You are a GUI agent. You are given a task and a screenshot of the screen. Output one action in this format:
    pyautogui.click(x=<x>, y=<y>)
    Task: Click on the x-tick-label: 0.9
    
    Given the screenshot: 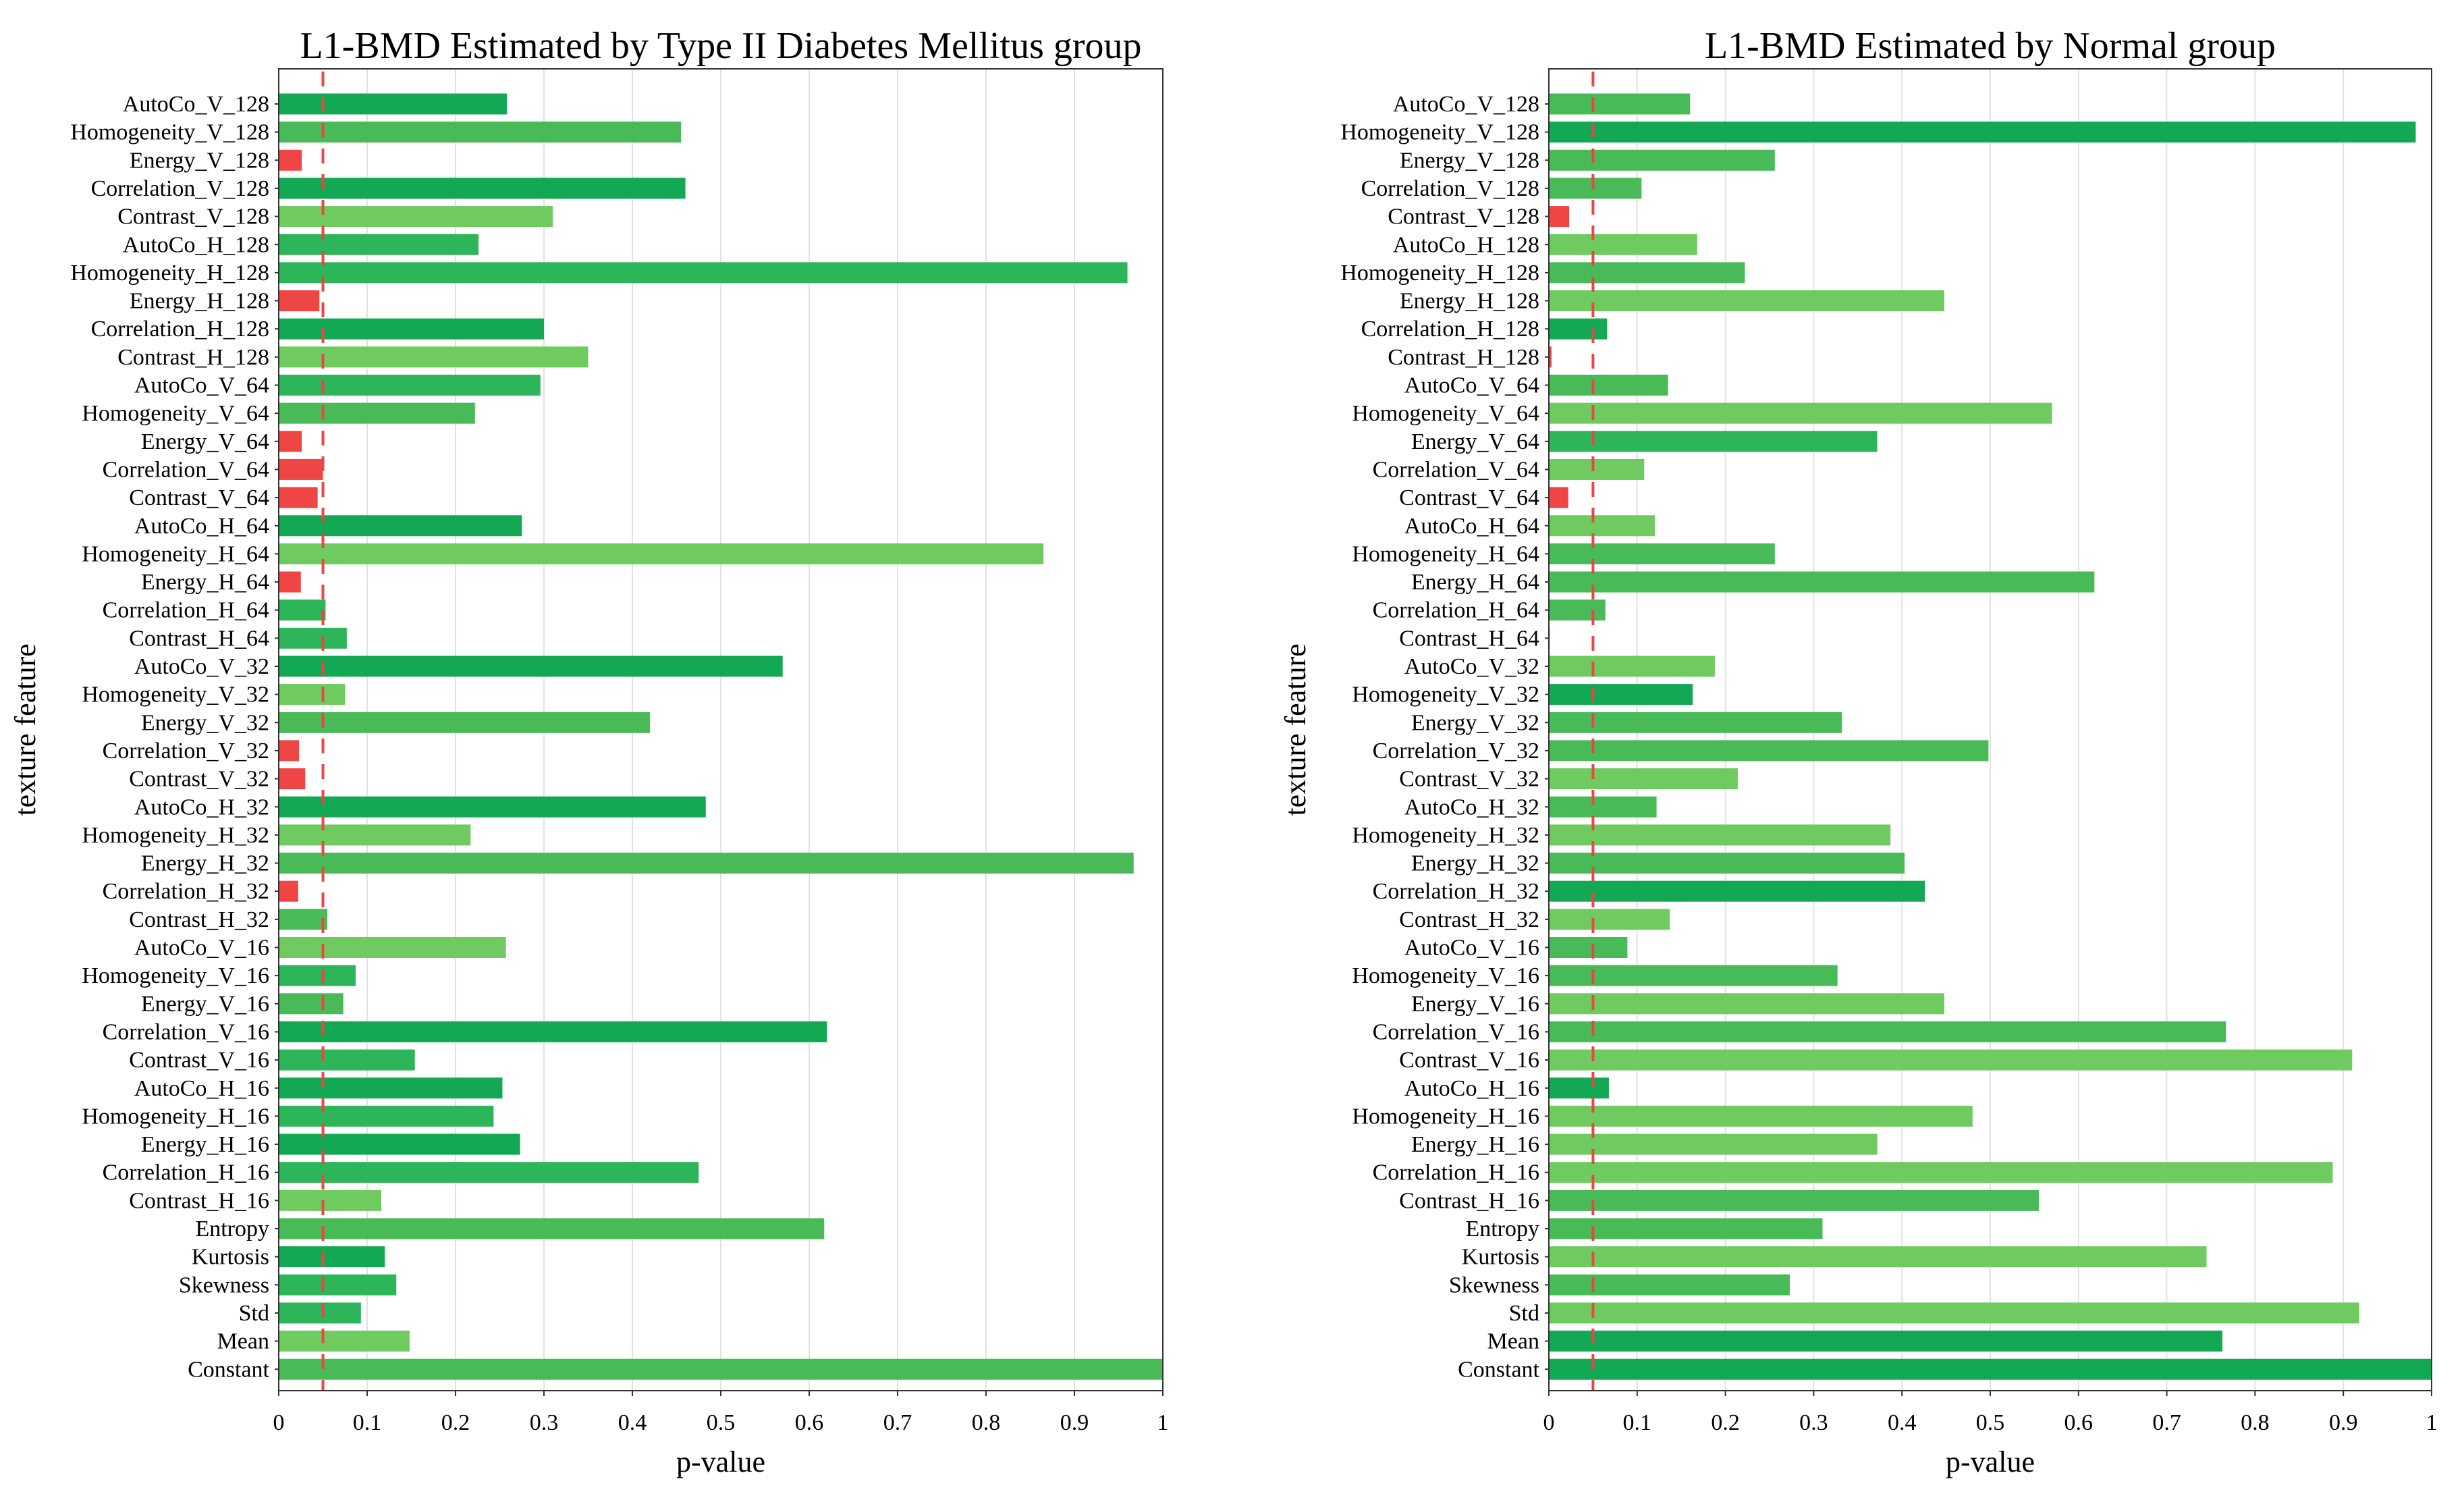 What is the action you would take?
    pyautogui.click(x=1074, y=1423)
    